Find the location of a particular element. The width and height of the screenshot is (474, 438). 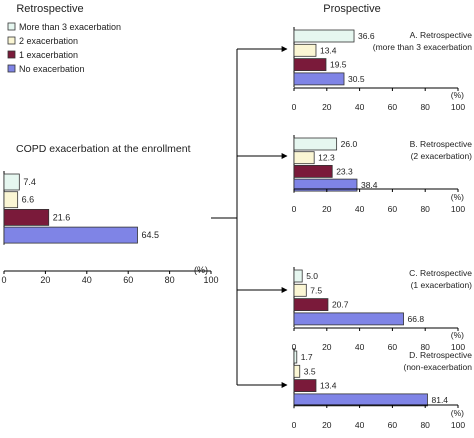

bar-value-label: 26.0 is located at coordinates (349, 144).